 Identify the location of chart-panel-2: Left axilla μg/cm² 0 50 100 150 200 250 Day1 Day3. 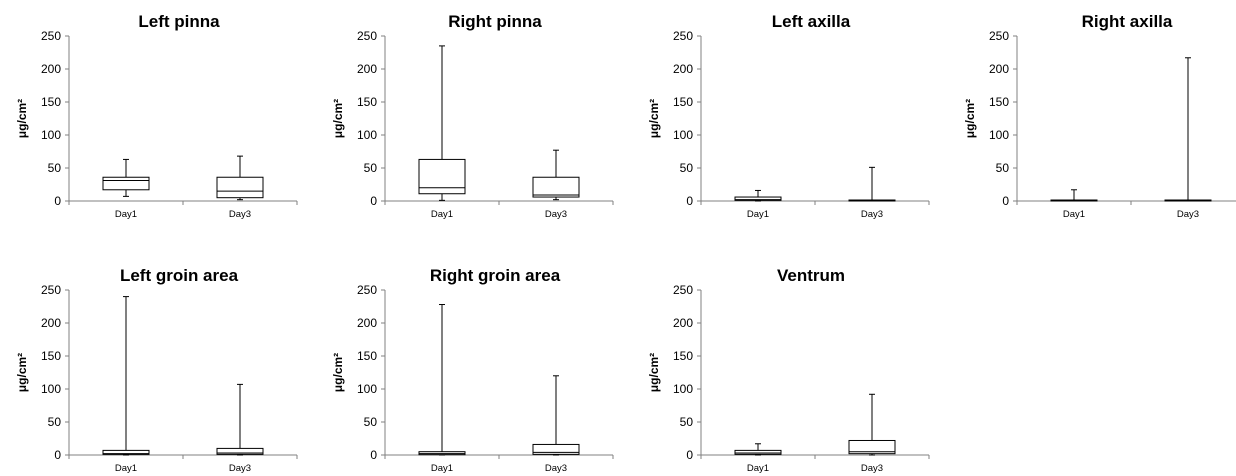
(788, 116).